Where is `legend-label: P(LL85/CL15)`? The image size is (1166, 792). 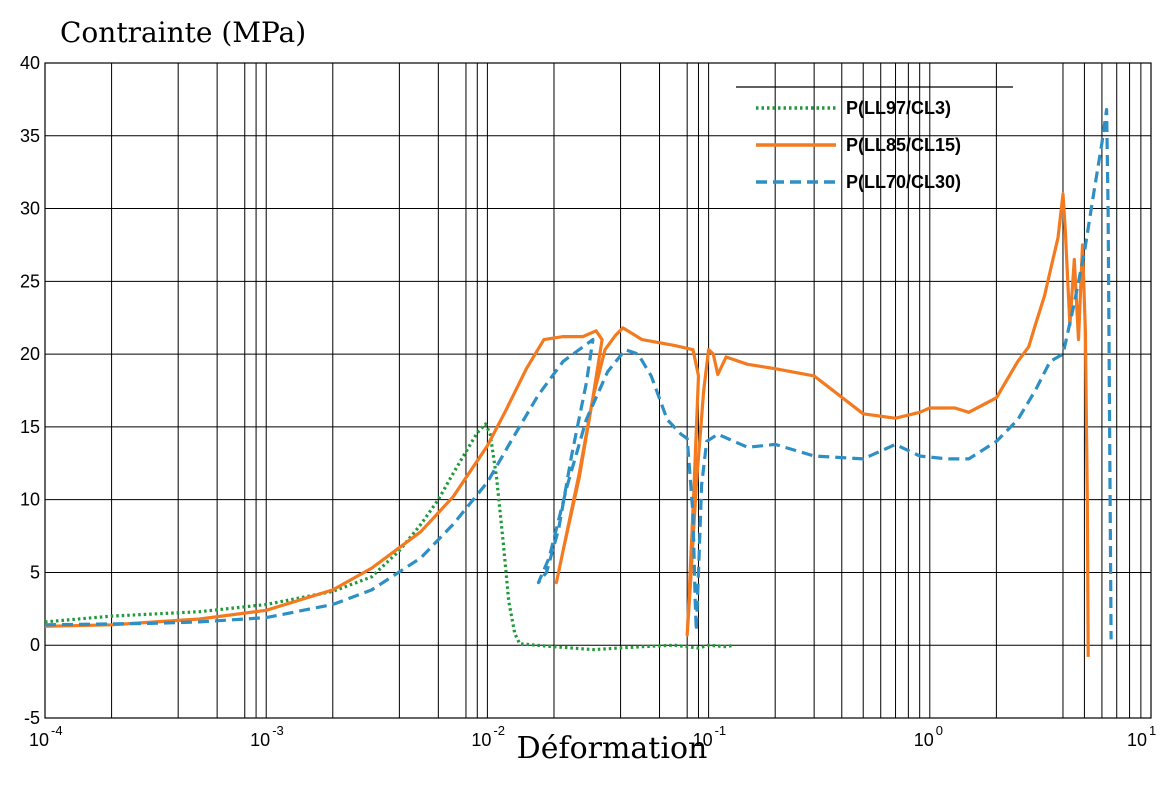 legend-label: P(LL85/CL15) is located at coordinates (903, 145).